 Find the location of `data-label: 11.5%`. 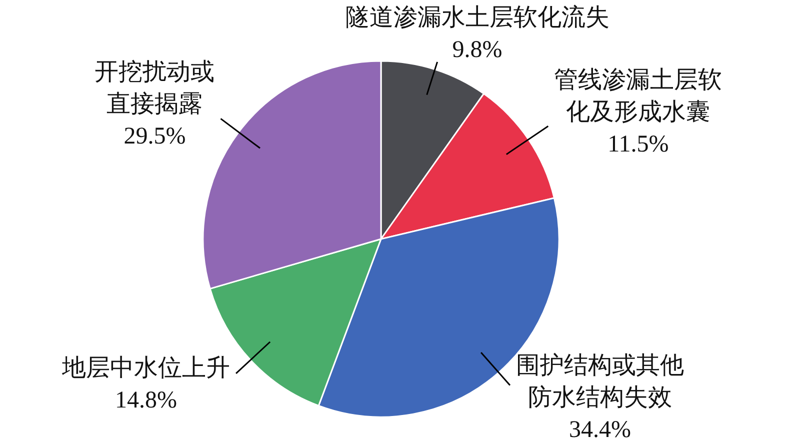

data-label: 11.5% is located at coordinates (638, 145).